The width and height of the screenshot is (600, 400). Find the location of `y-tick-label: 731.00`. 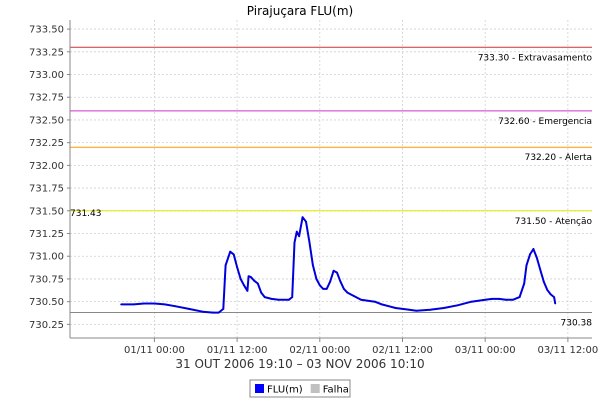

y-tick-label: 731.00 is located at coordinates (46, 257).